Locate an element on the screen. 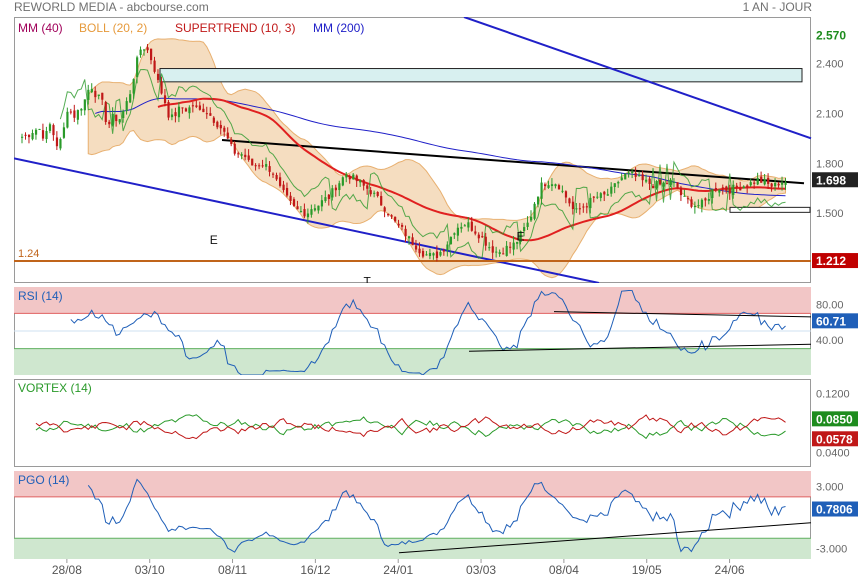  rsi-value: 60.71 is located at coordinates (831, 321).